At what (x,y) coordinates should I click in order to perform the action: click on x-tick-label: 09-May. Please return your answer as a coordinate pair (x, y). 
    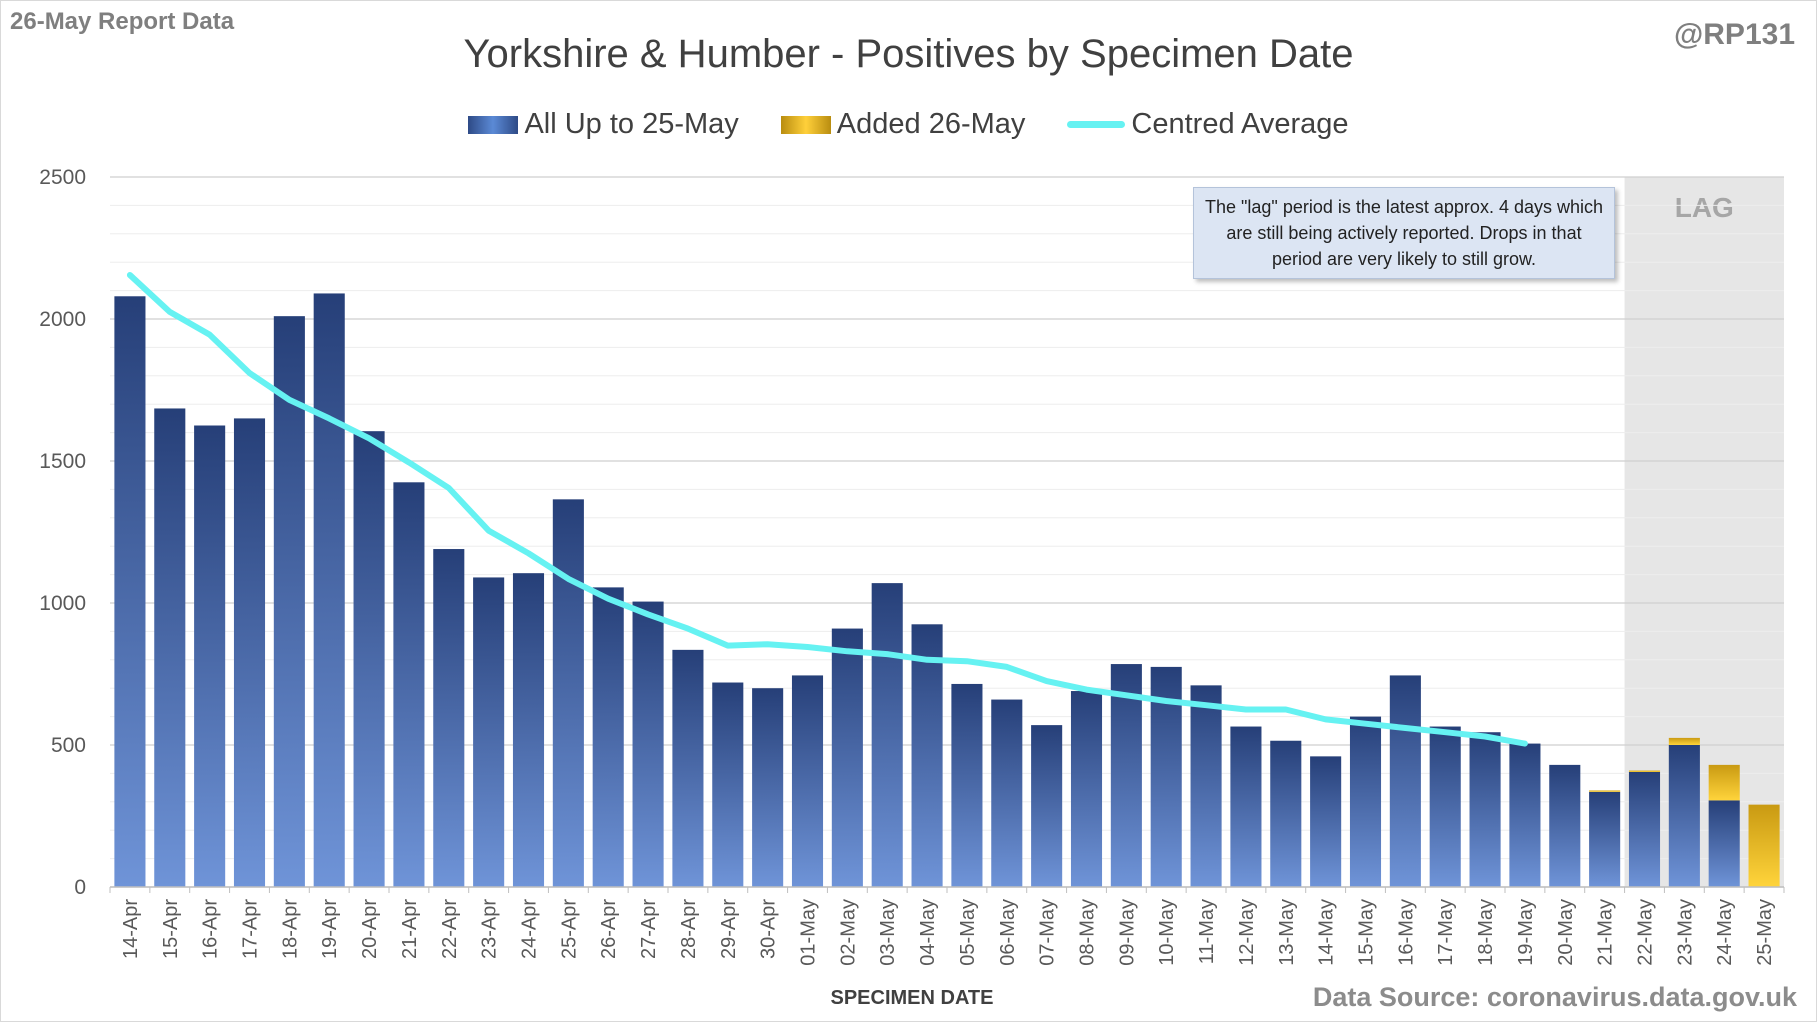
    Looking at the image, I should click on (1127, 932).